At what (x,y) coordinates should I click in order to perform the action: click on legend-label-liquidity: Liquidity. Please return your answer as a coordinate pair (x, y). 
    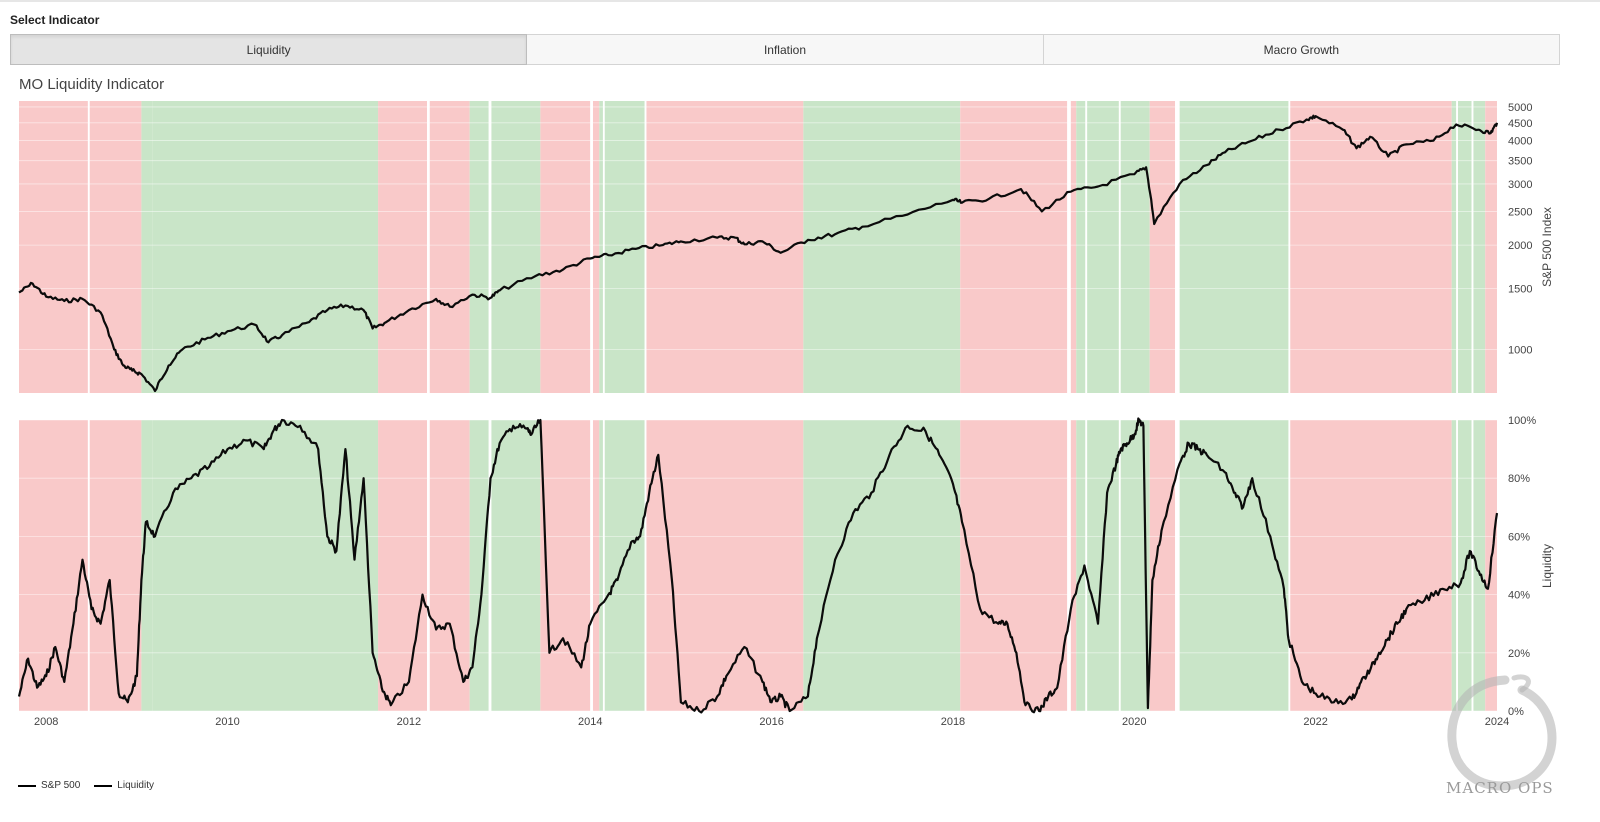
    Looking at the image, I should click on (135, 785).